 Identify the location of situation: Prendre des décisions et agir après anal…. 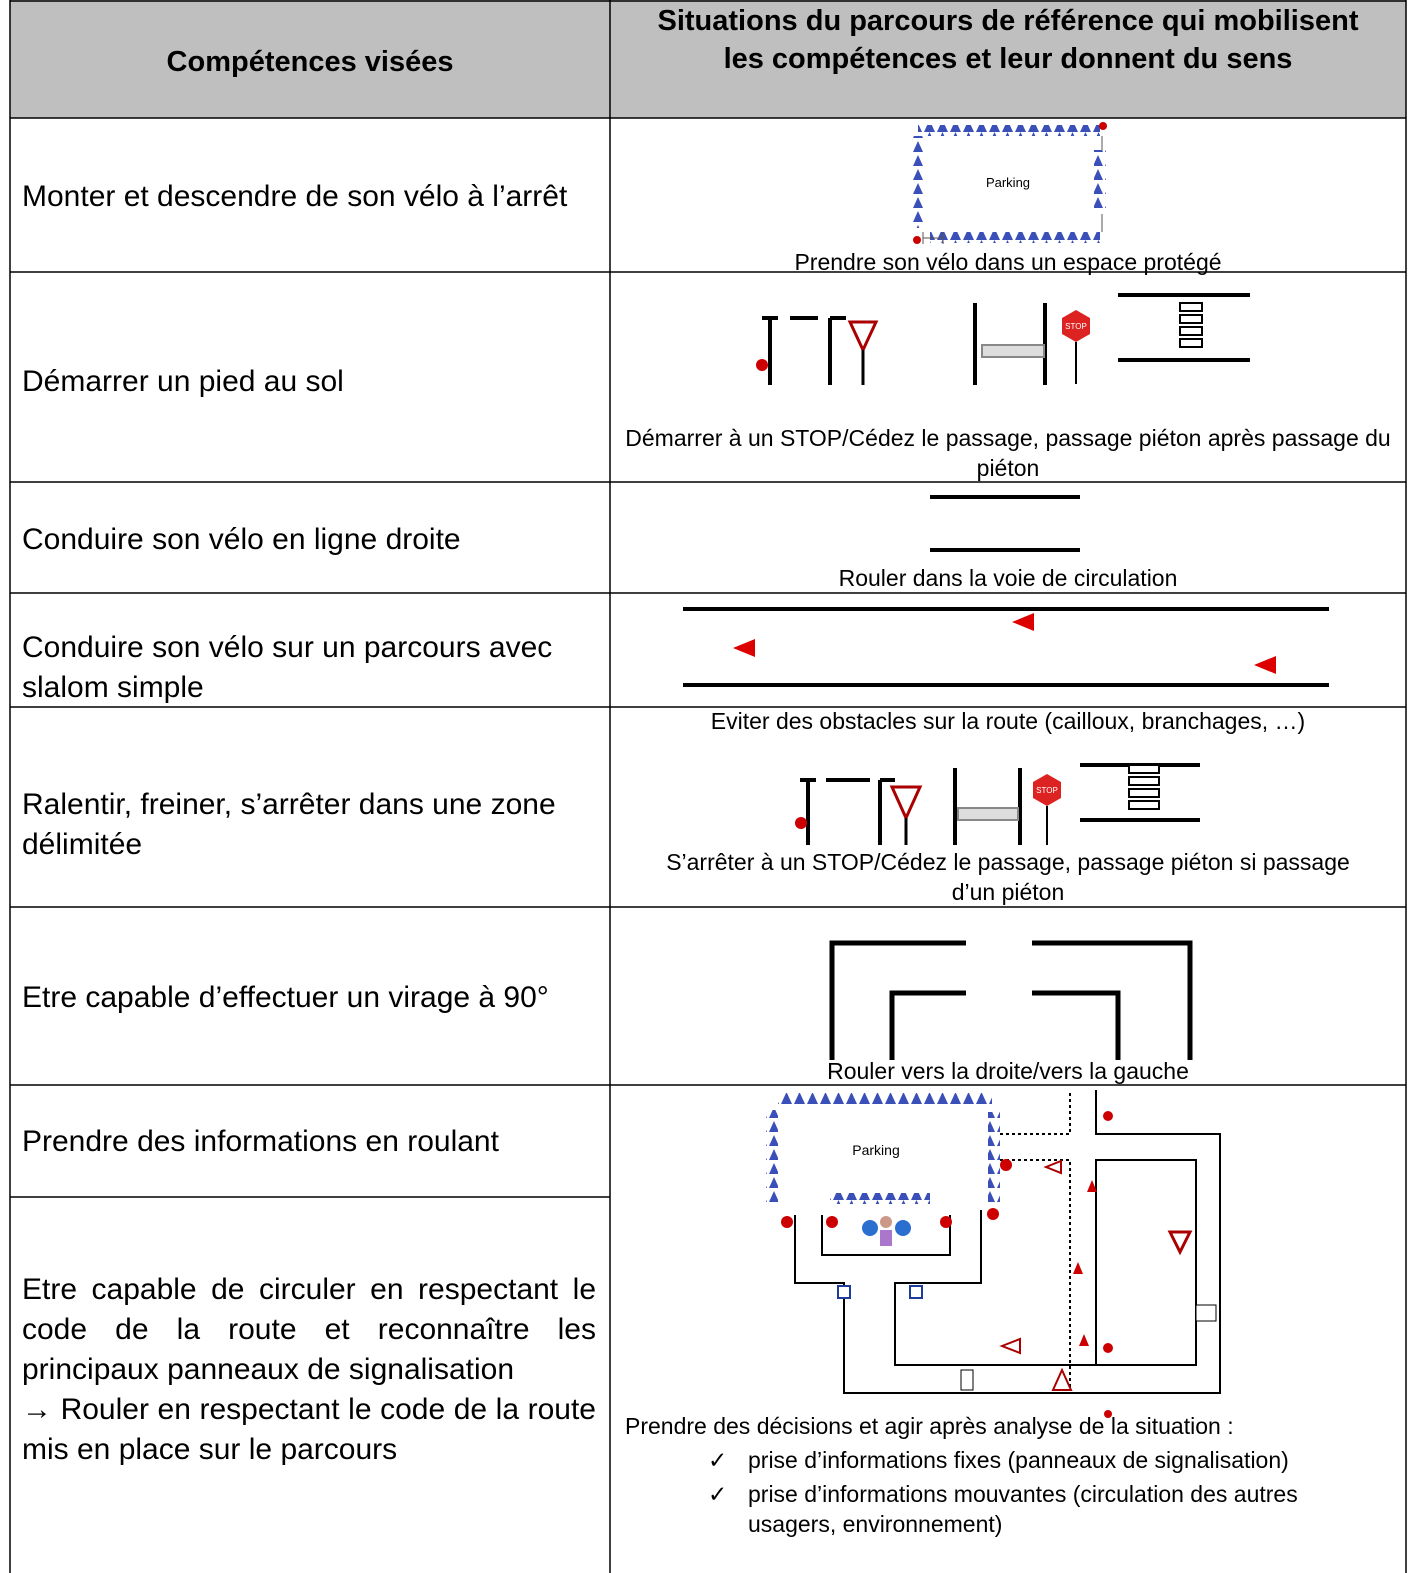
(929, 1426).